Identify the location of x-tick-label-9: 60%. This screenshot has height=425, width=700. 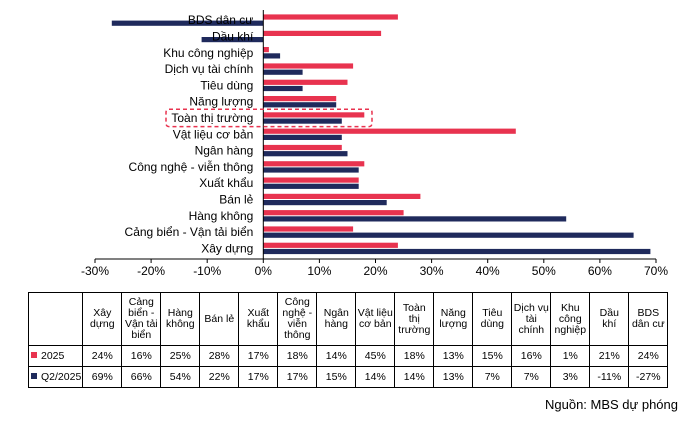
(600, 271).